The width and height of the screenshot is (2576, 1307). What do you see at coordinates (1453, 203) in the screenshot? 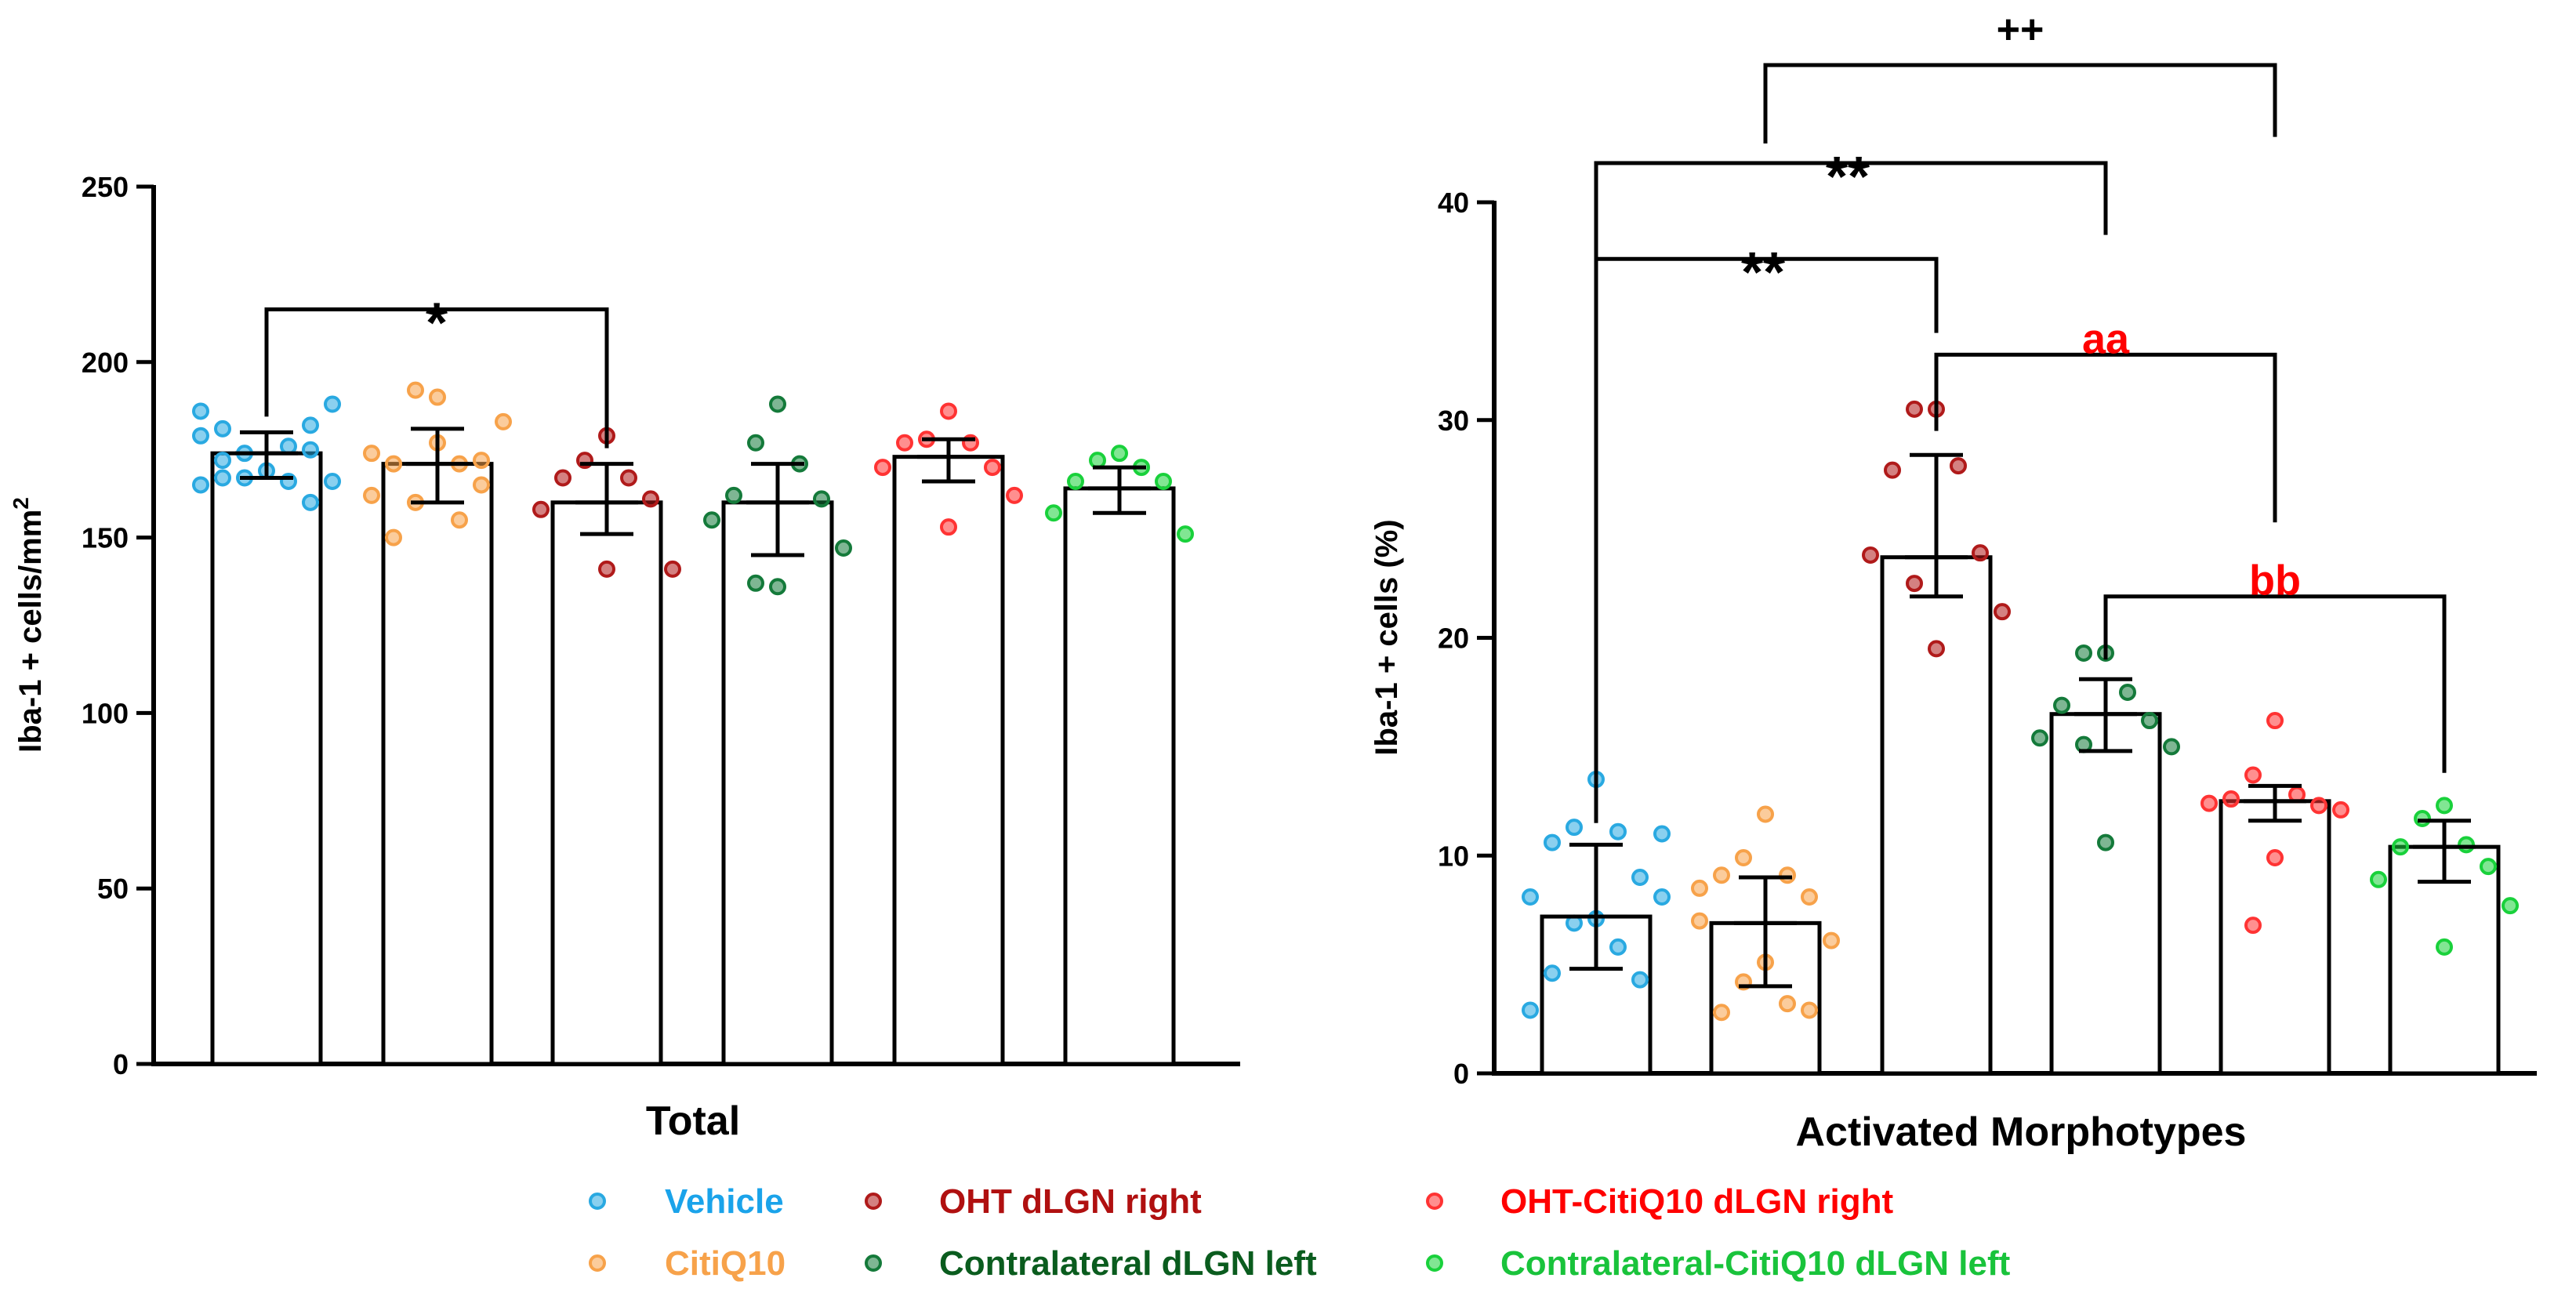
I see `y-tick-label: 40` at bounding box center [1453, 203].